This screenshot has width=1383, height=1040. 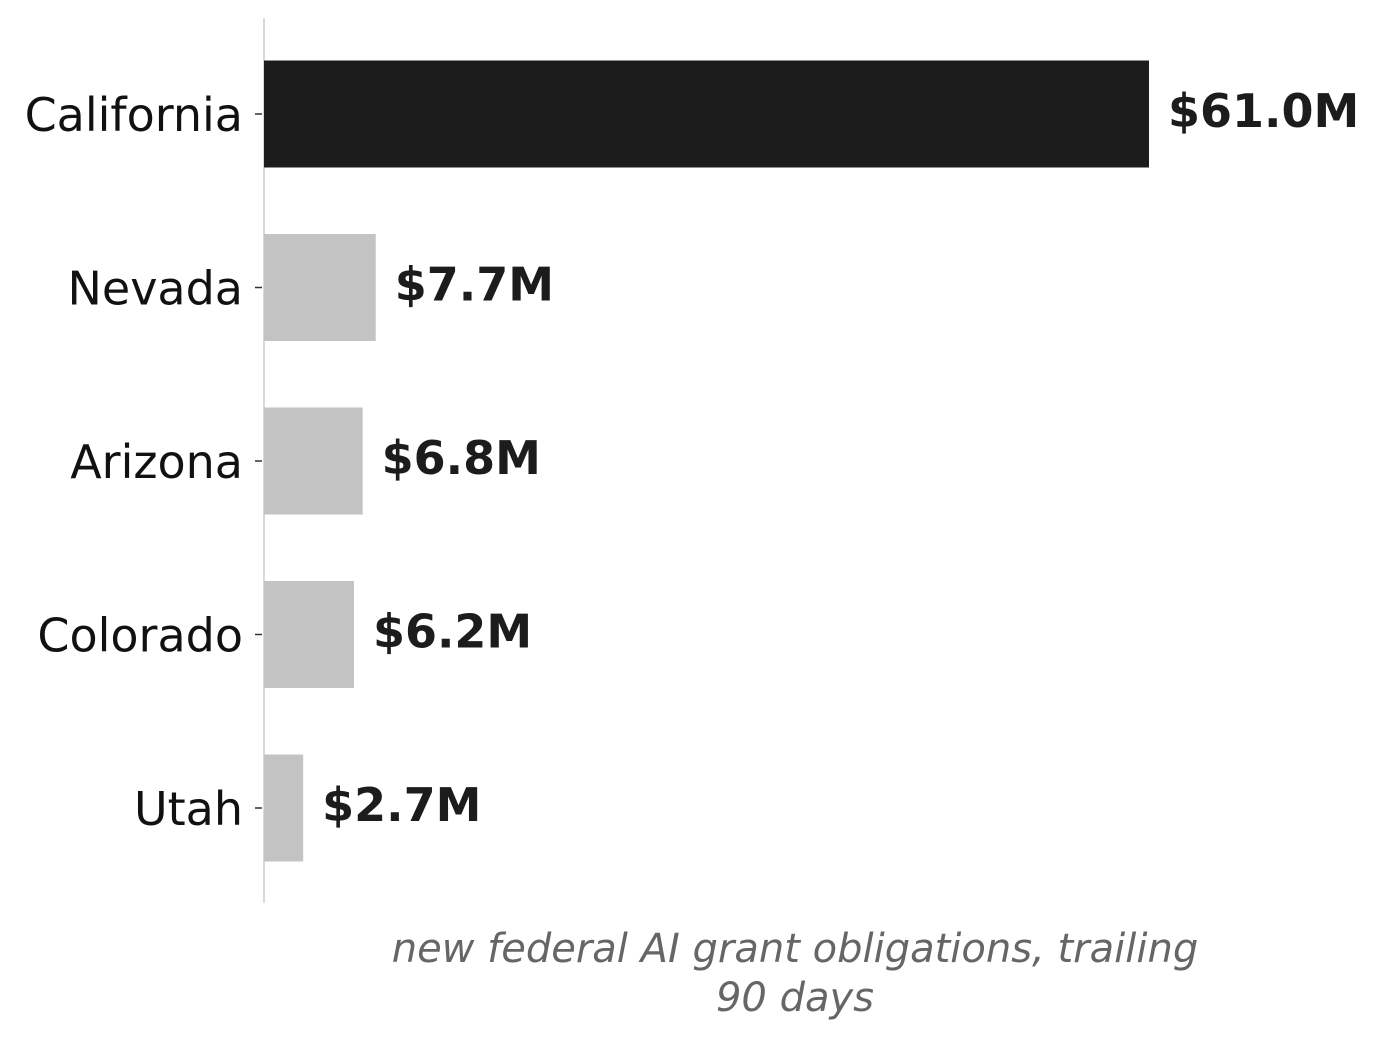 I want to click on category-label-arizona: Arizona, so click(x=156, y=462).